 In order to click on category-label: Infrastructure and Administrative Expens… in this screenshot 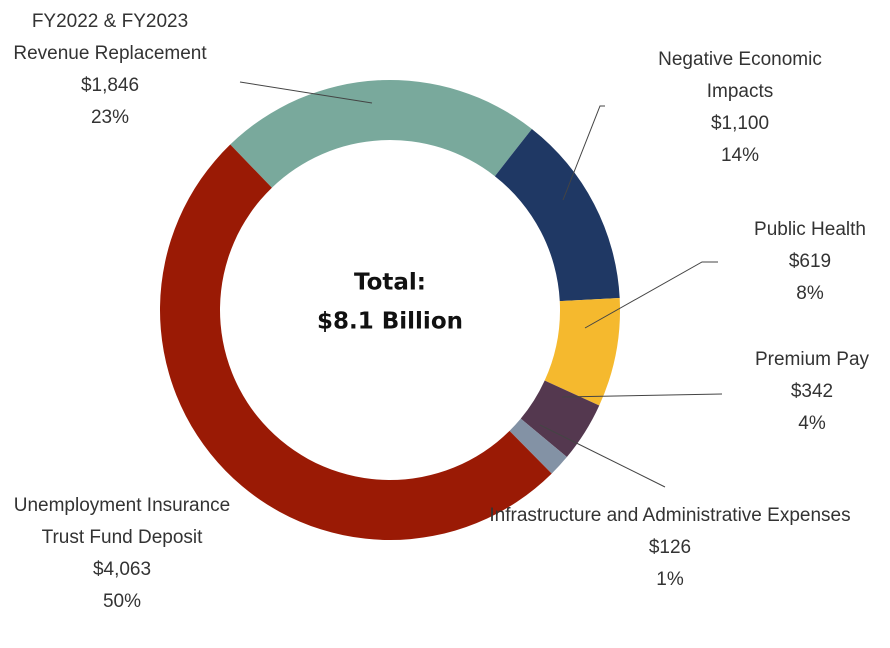, I will do `click(670, 515)`.